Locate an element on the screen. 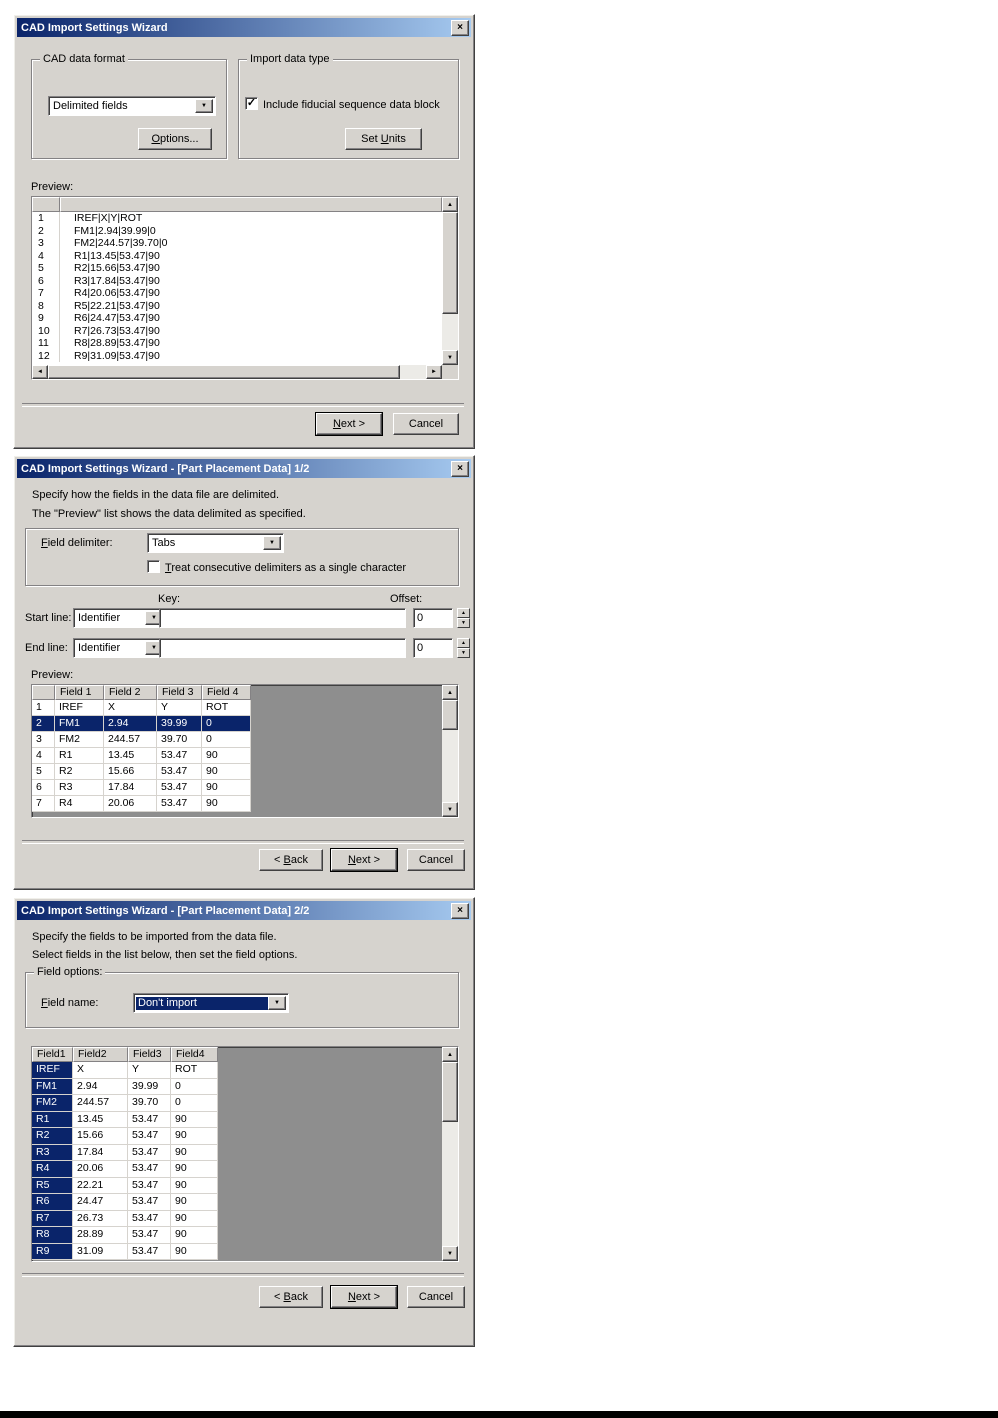  table-cell: 17.84 is located at coordinates (130, 788).